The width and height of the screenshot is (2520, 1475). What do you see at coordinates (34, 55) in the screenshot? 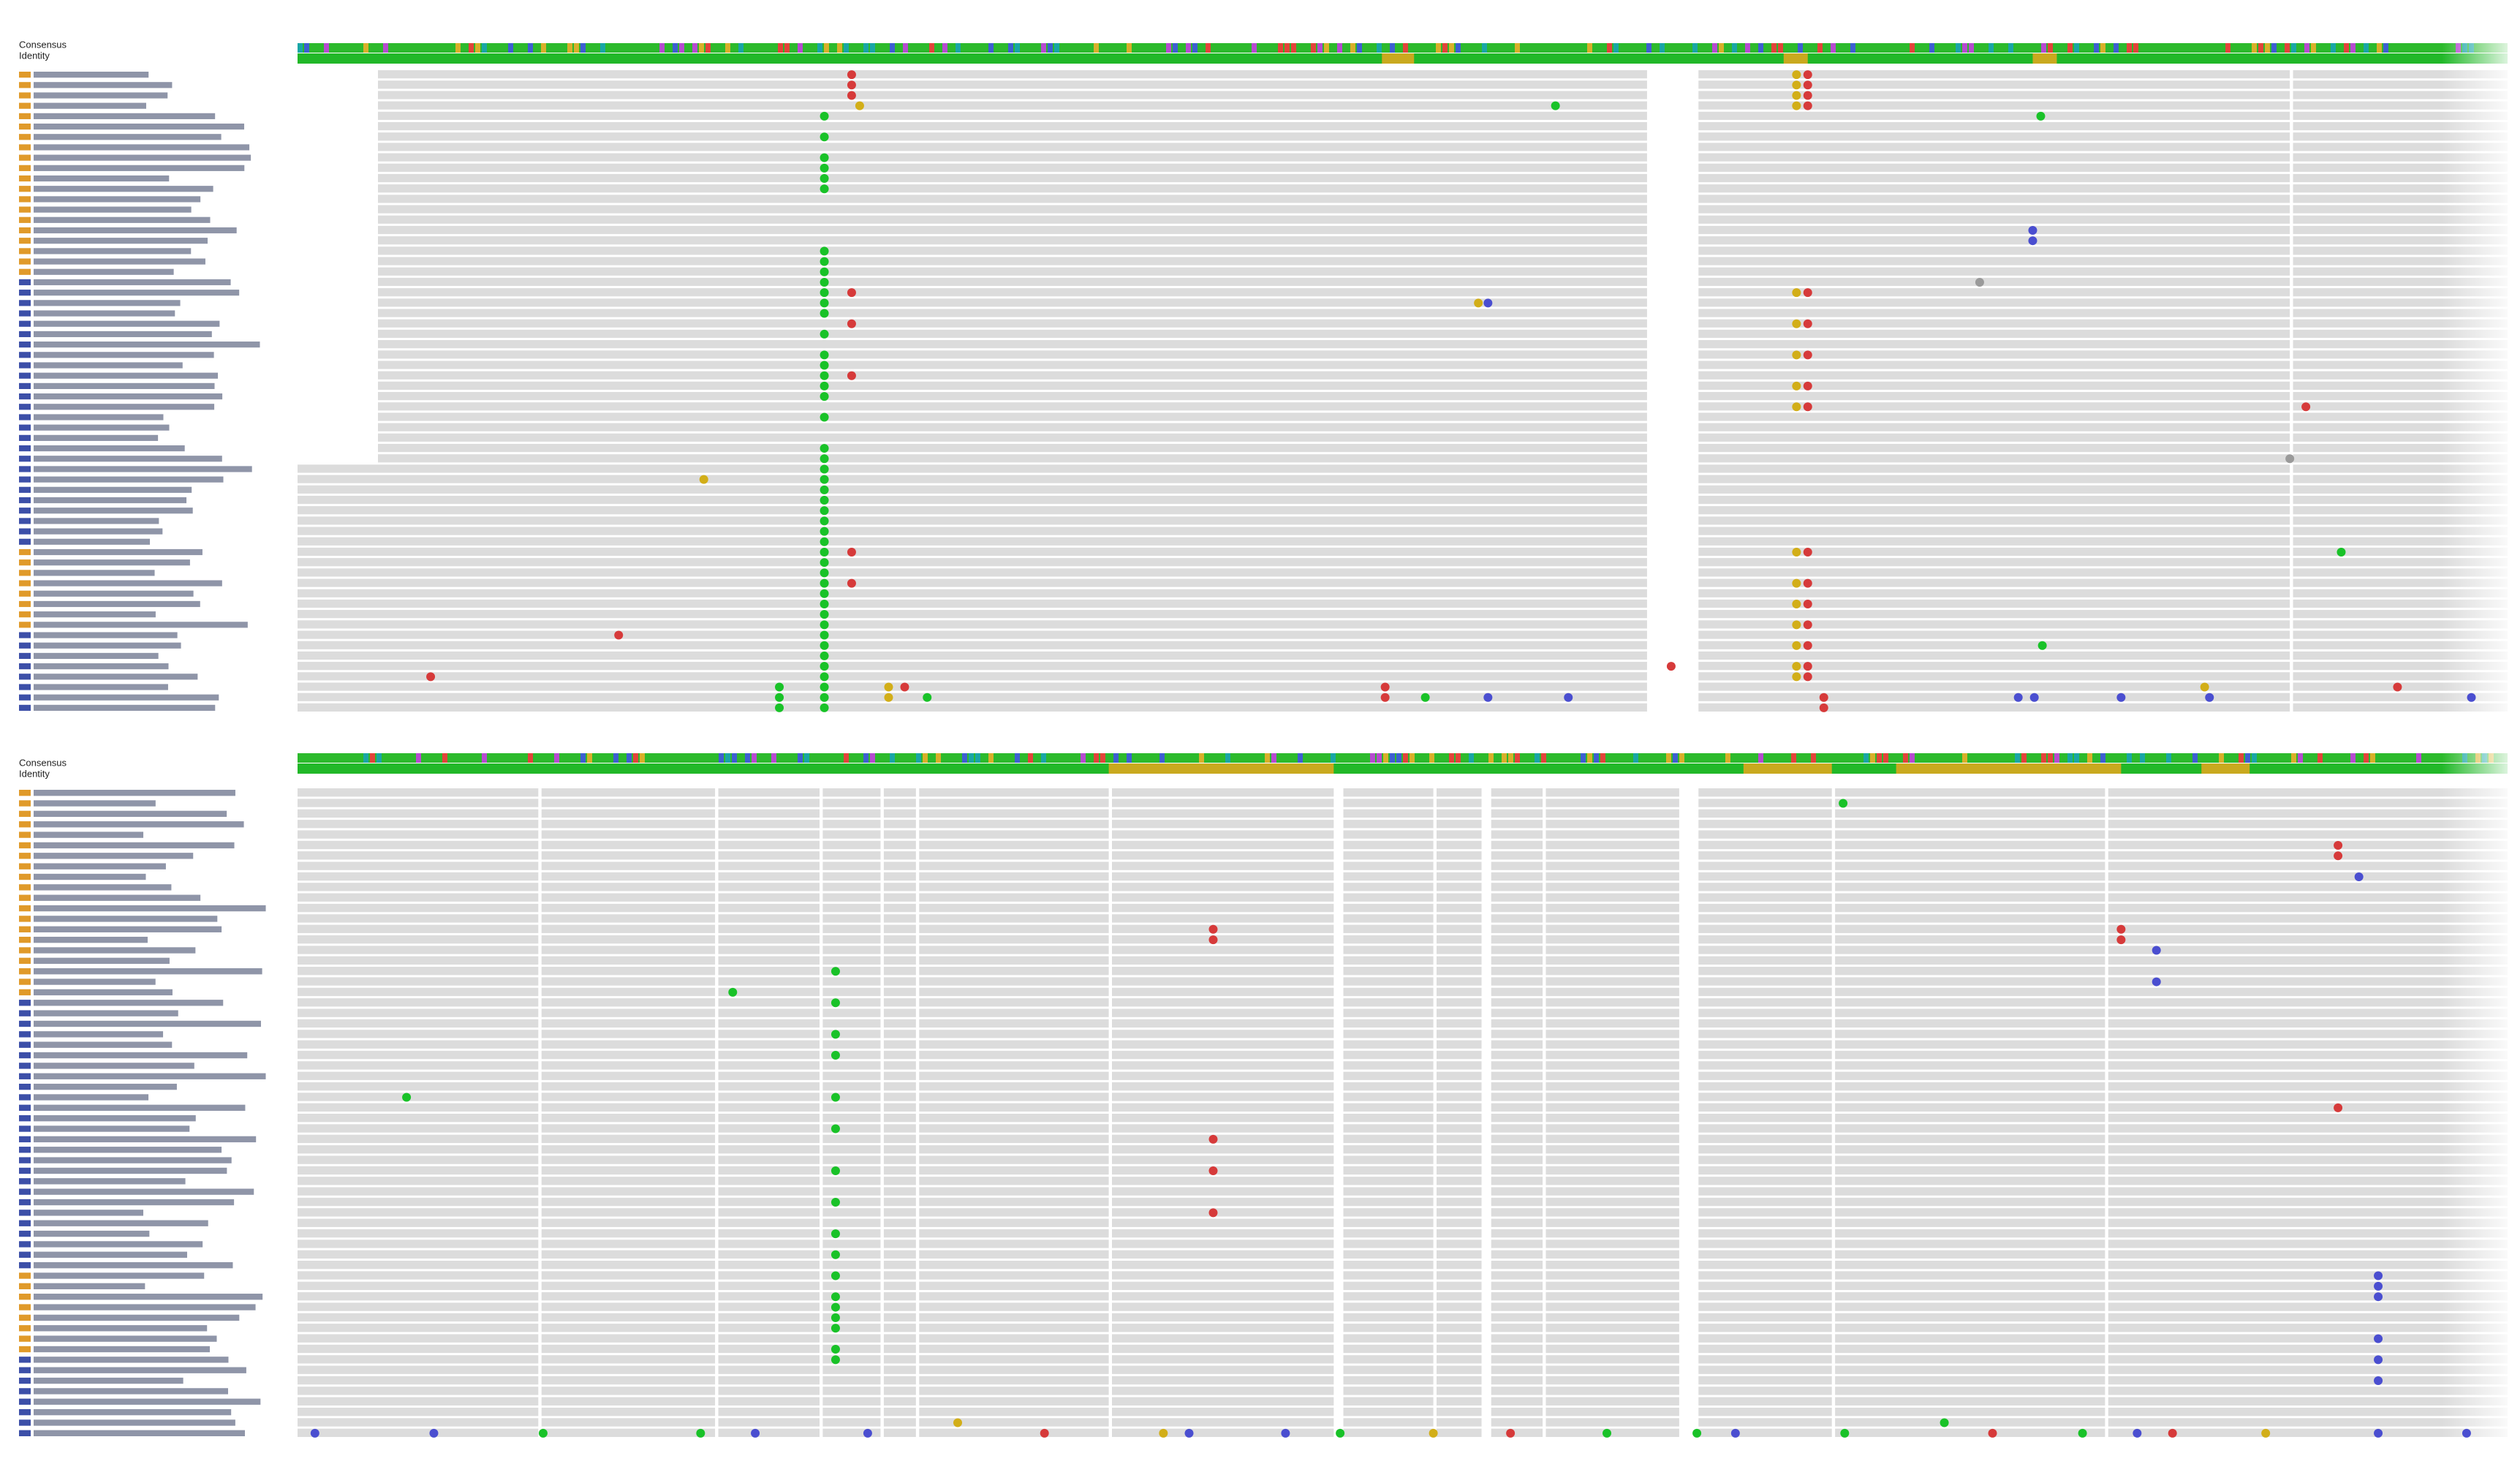
I see `identity-label: Identity` at bounding box center [34, 55].